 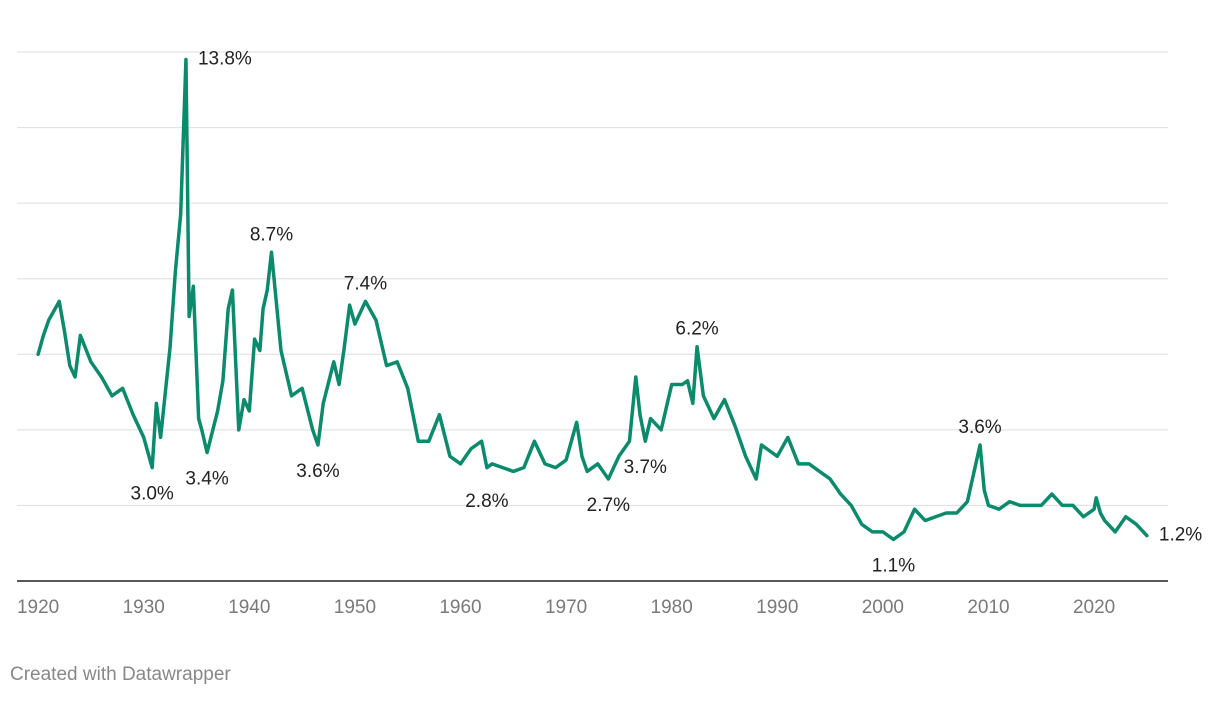 What do you see at coordinates (152, 494) in the screenshot?
I see `annotation: 3.0%` at bounding box center [152, 494].